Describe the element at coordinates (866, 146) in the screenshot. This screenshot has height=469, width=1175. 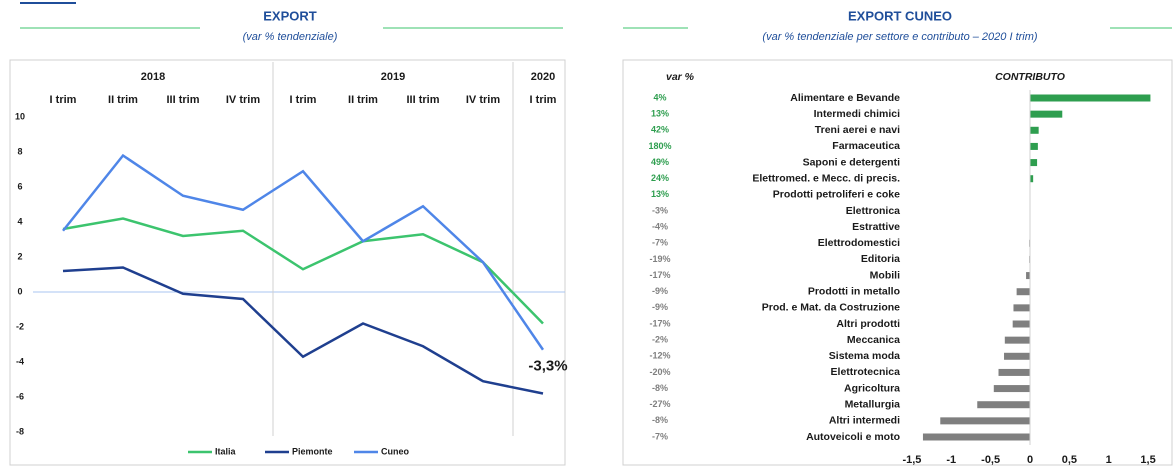
I see `category-label: Farmaceutica` at that location.